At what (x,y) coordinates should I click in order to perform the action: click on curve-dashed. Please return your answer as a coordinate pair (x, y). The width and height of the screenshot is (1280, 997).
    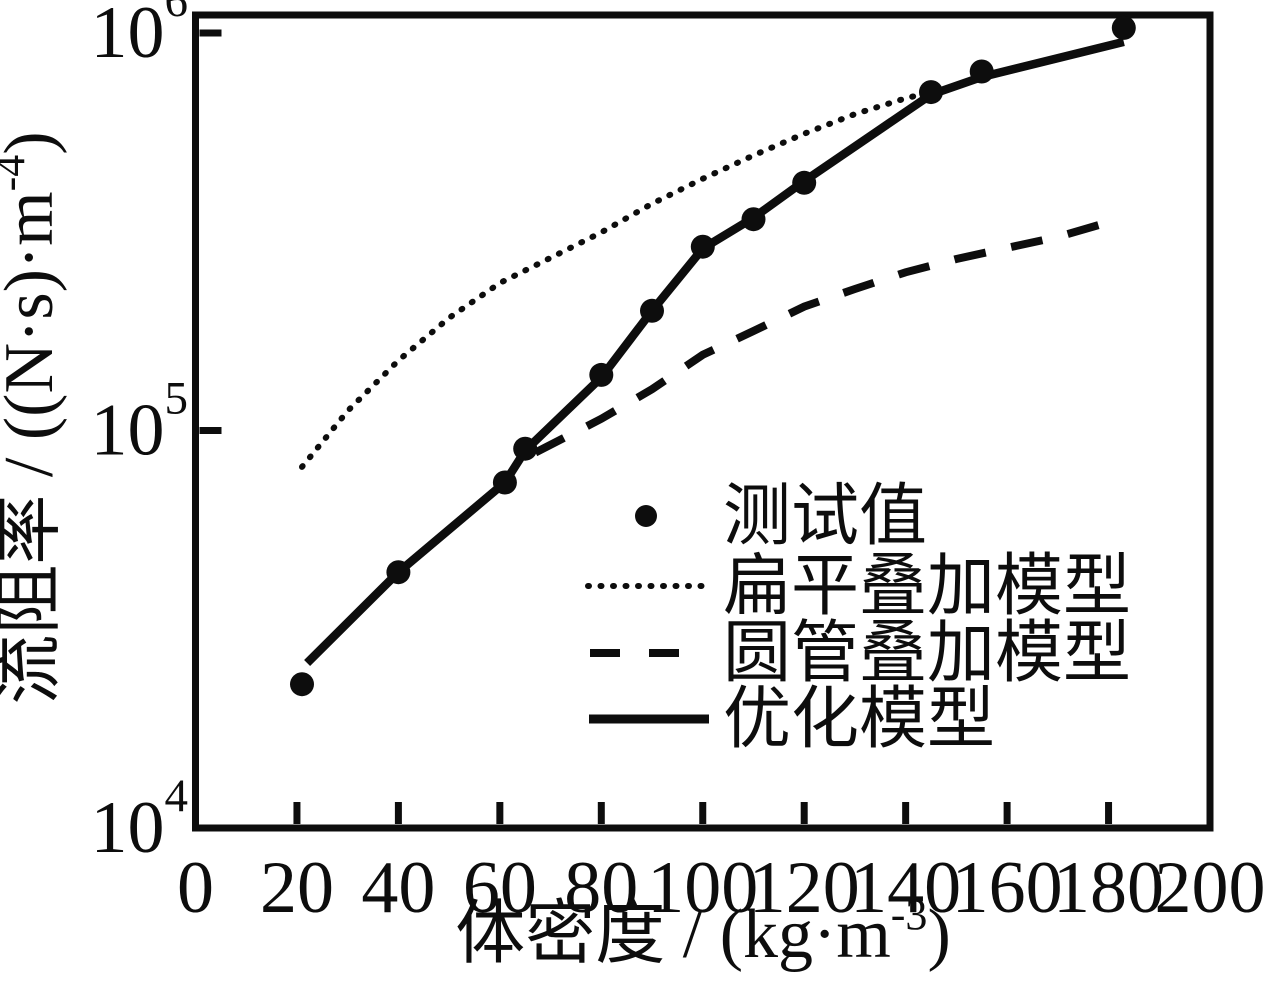
    Looking at the image, I should click on (826, 336).